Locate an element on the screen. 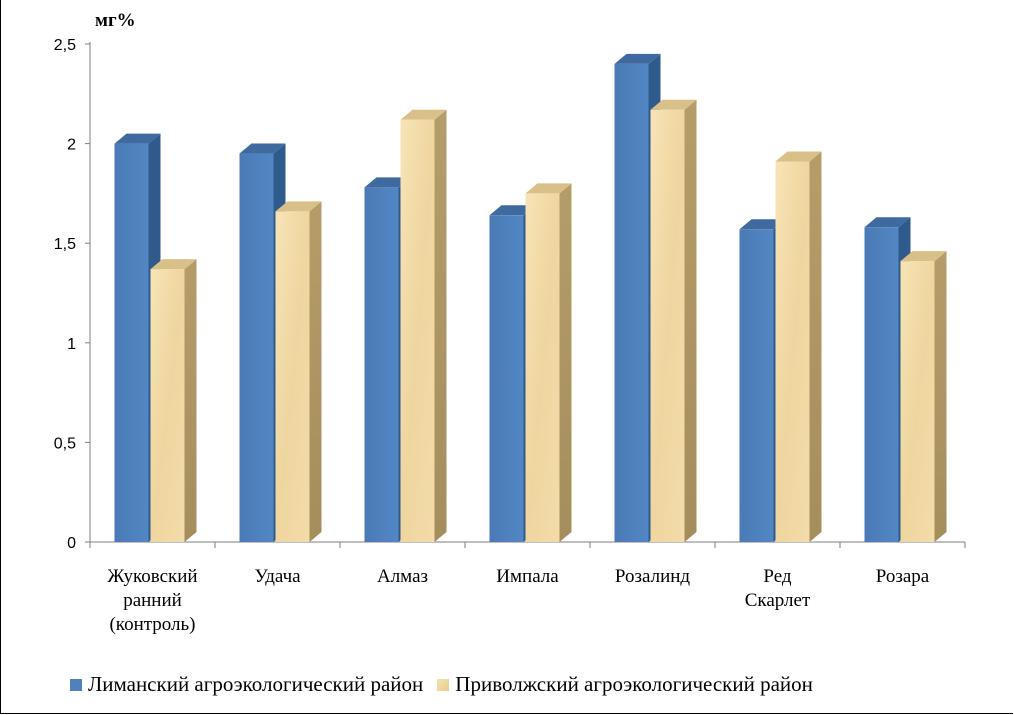 Image resolution: width=1014 pixels, height=715 pixels. x-category-label-line: Удача is located at coordinates (277, 576).